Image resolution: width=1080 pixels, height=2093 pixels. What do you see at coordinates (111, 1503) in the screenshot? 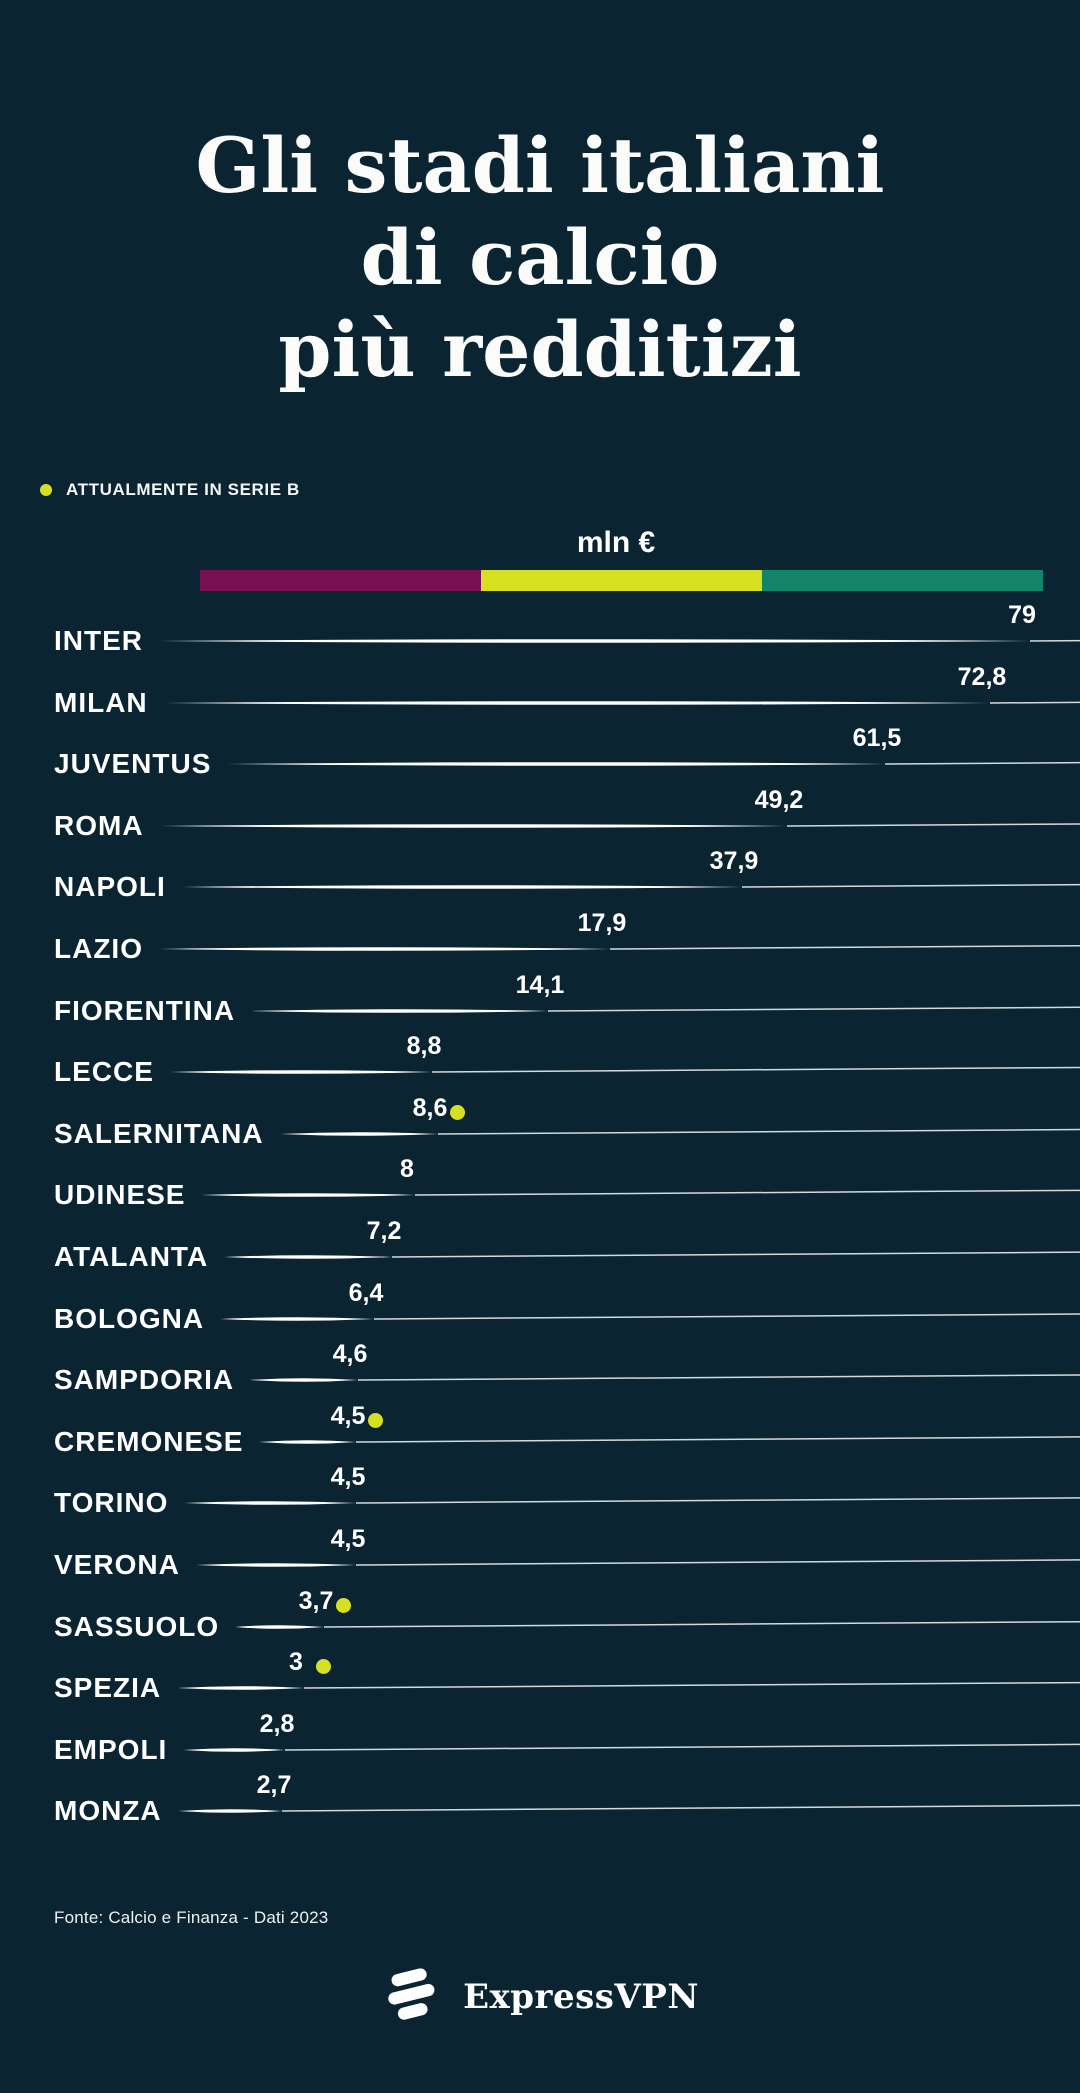
I see `team-label: TORINO` at bounding box center [111, 1503].